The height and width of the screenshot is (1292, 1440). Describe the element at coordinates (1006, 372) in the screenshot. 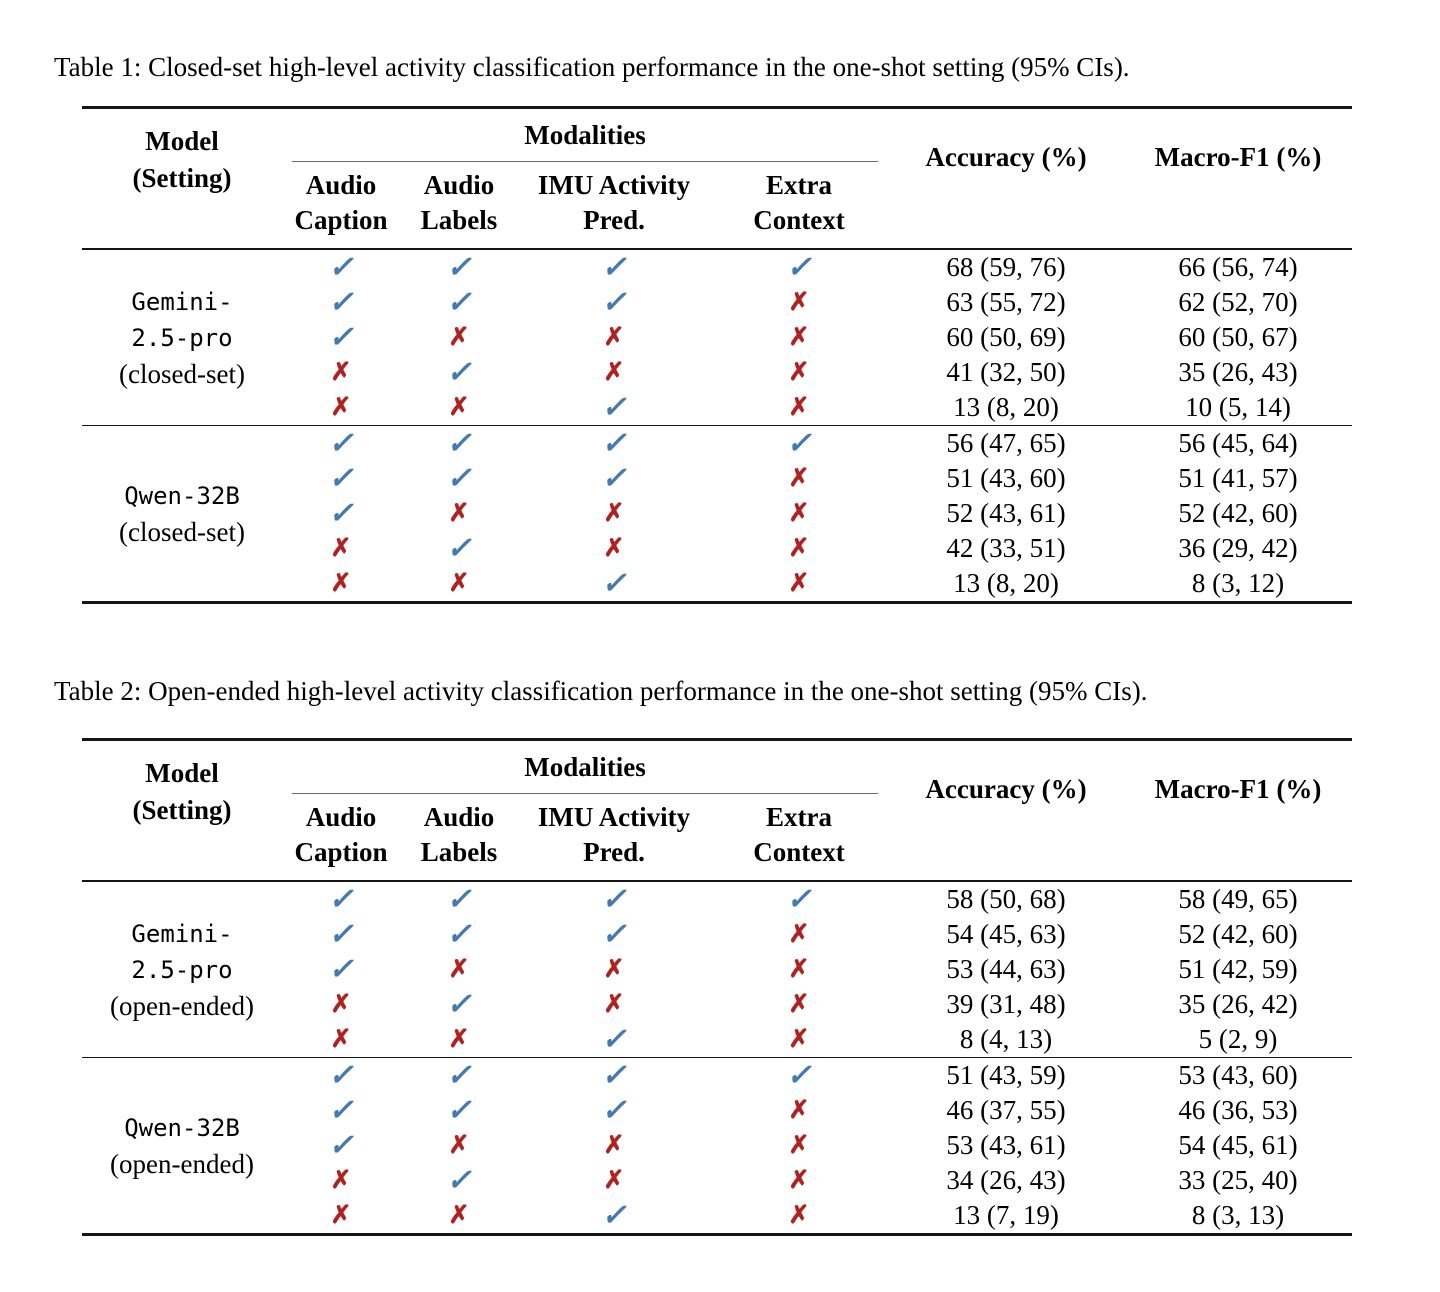

I see `accuracy-value: 41 (32, 50)` at that location.